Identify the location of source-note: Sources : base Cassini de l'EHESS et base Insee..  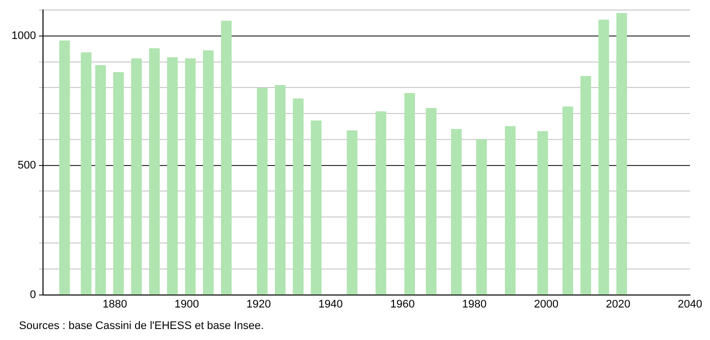
(141, 326).